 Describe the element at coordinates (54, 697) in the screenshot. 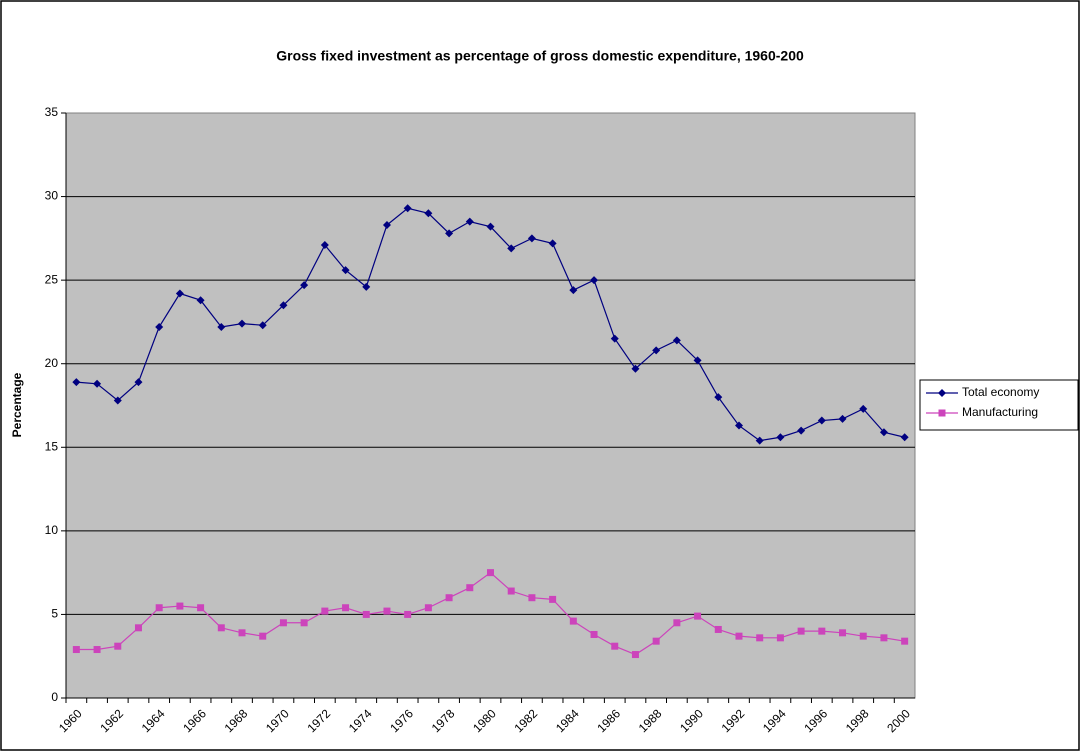

I see `y-tick-label: 0` at that location.